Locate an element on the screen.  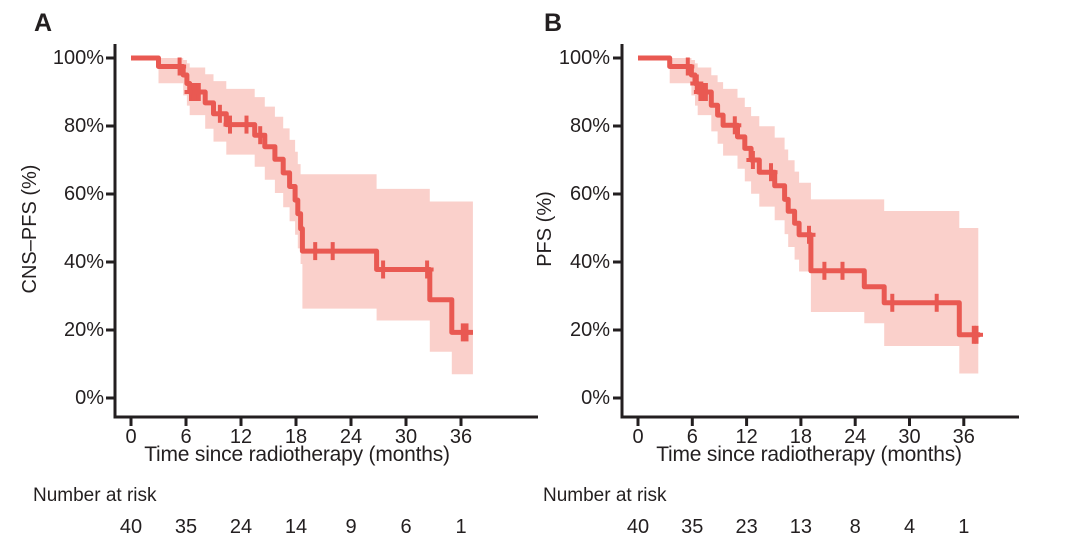
panel-b-x-axis-label: Time since radiotherapy (months) is located at coordinates (809, 454).